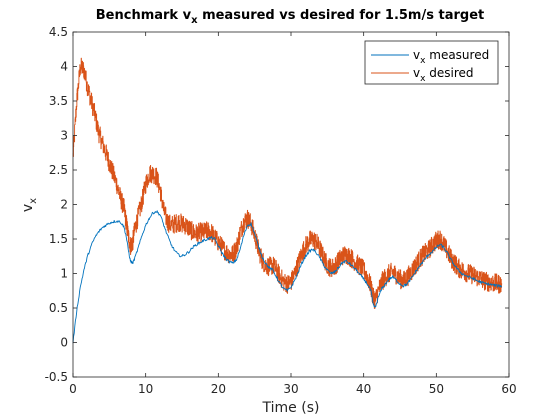 This screenshot has height=420, width=560. I want to click on legend-label-desired-rest: desired, so click(449, 73).